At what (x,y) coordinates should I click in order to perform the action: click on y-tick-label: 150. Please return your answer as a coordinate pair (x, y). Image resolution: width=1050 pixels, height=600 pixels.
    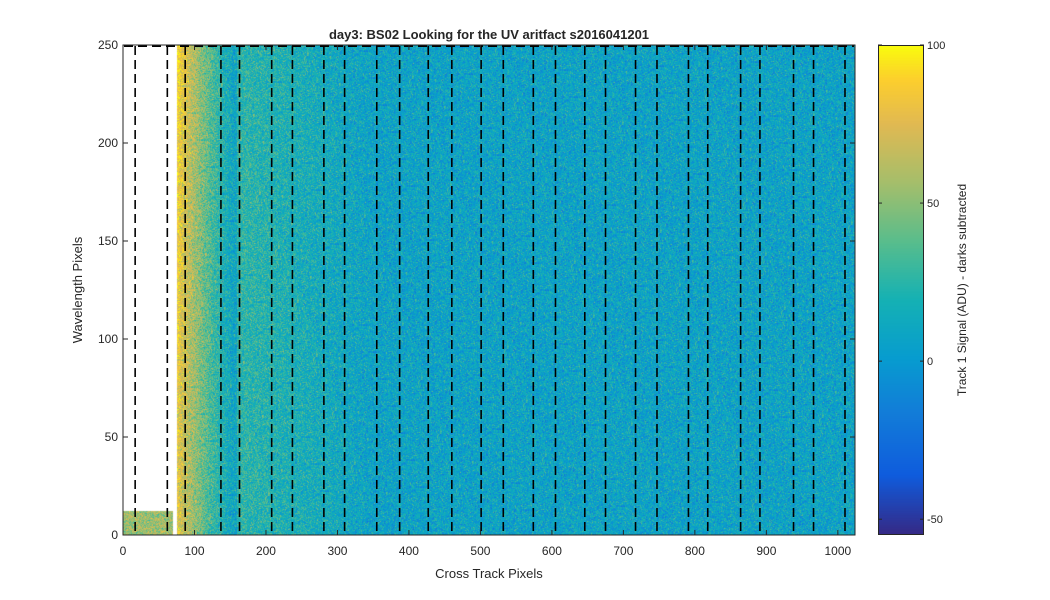
    Looking at the image, I should click on (108, 241).